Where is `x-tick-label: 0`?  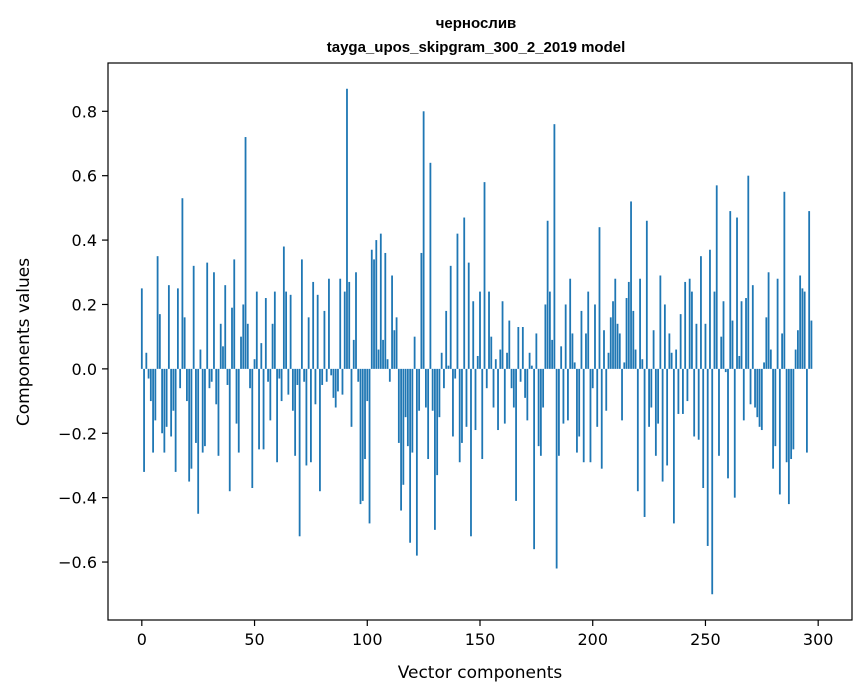 x-tick-label: 0 is located at coordinates (142, 639).